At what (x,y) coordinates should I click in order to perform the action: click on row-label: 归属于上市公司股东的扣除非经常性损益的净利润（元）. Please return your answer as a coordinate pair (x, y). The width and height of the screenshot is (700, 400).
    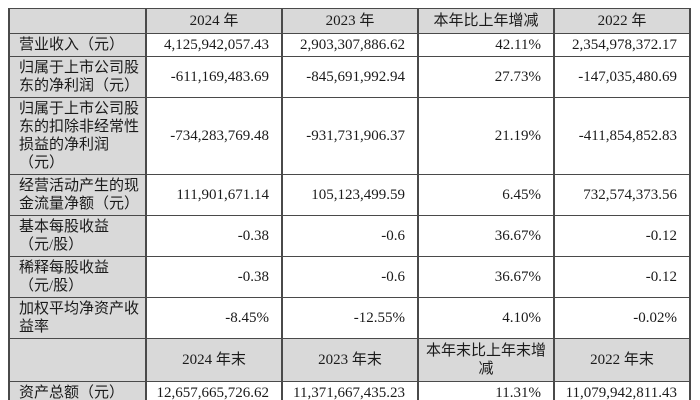
    Looking at the image, I should click on (77, 136).